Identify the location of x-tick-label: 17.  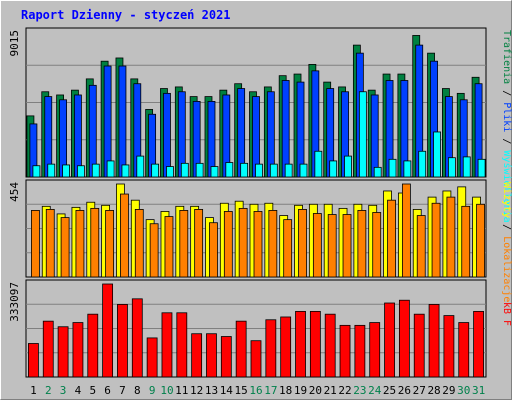
(270, 390).